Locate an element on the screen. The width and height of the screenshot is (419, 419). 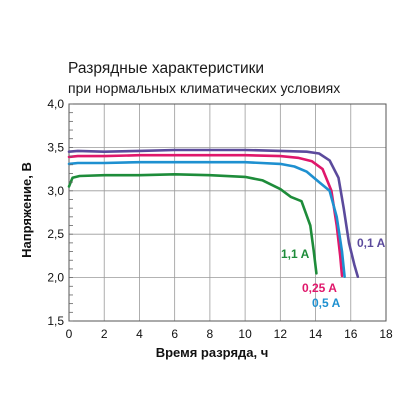
series-label: 0,25 A is located at coordinates (319, 288).